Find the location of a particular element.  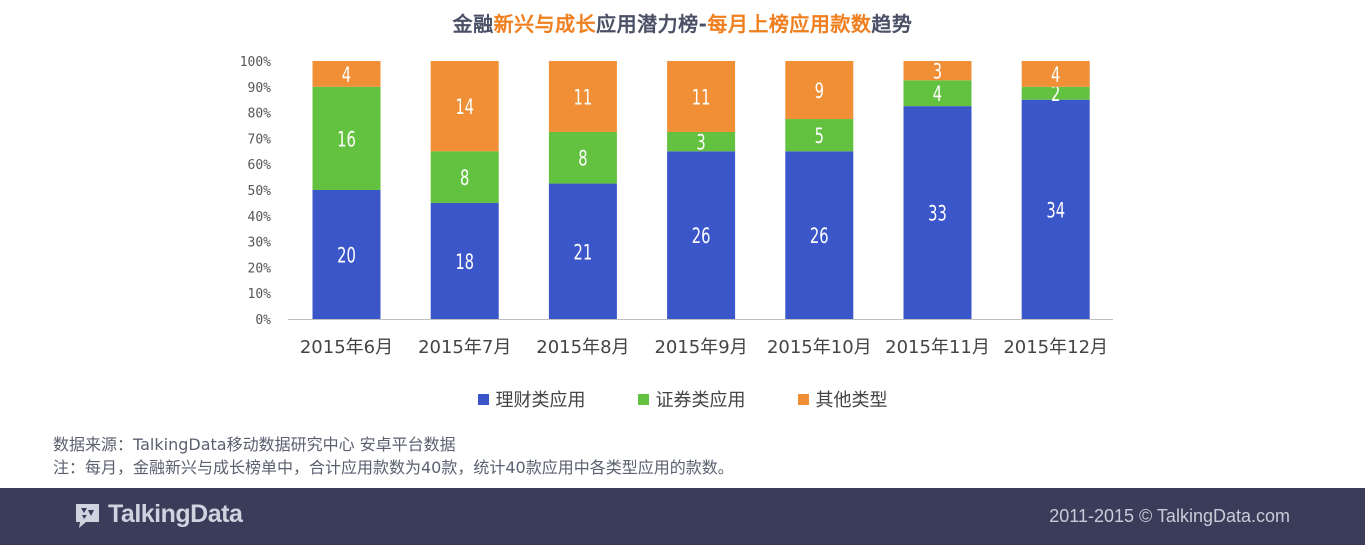

legend-item-wealth: 理财类应用 is located at coordinates (531, 399).